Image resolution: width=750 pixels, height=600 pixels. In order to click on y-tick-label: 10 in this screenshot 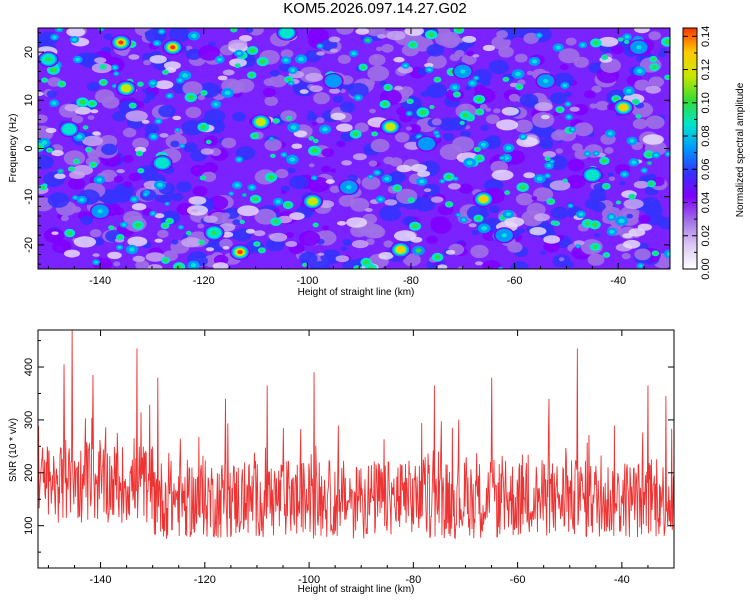, I will do `click(29, 100)`.